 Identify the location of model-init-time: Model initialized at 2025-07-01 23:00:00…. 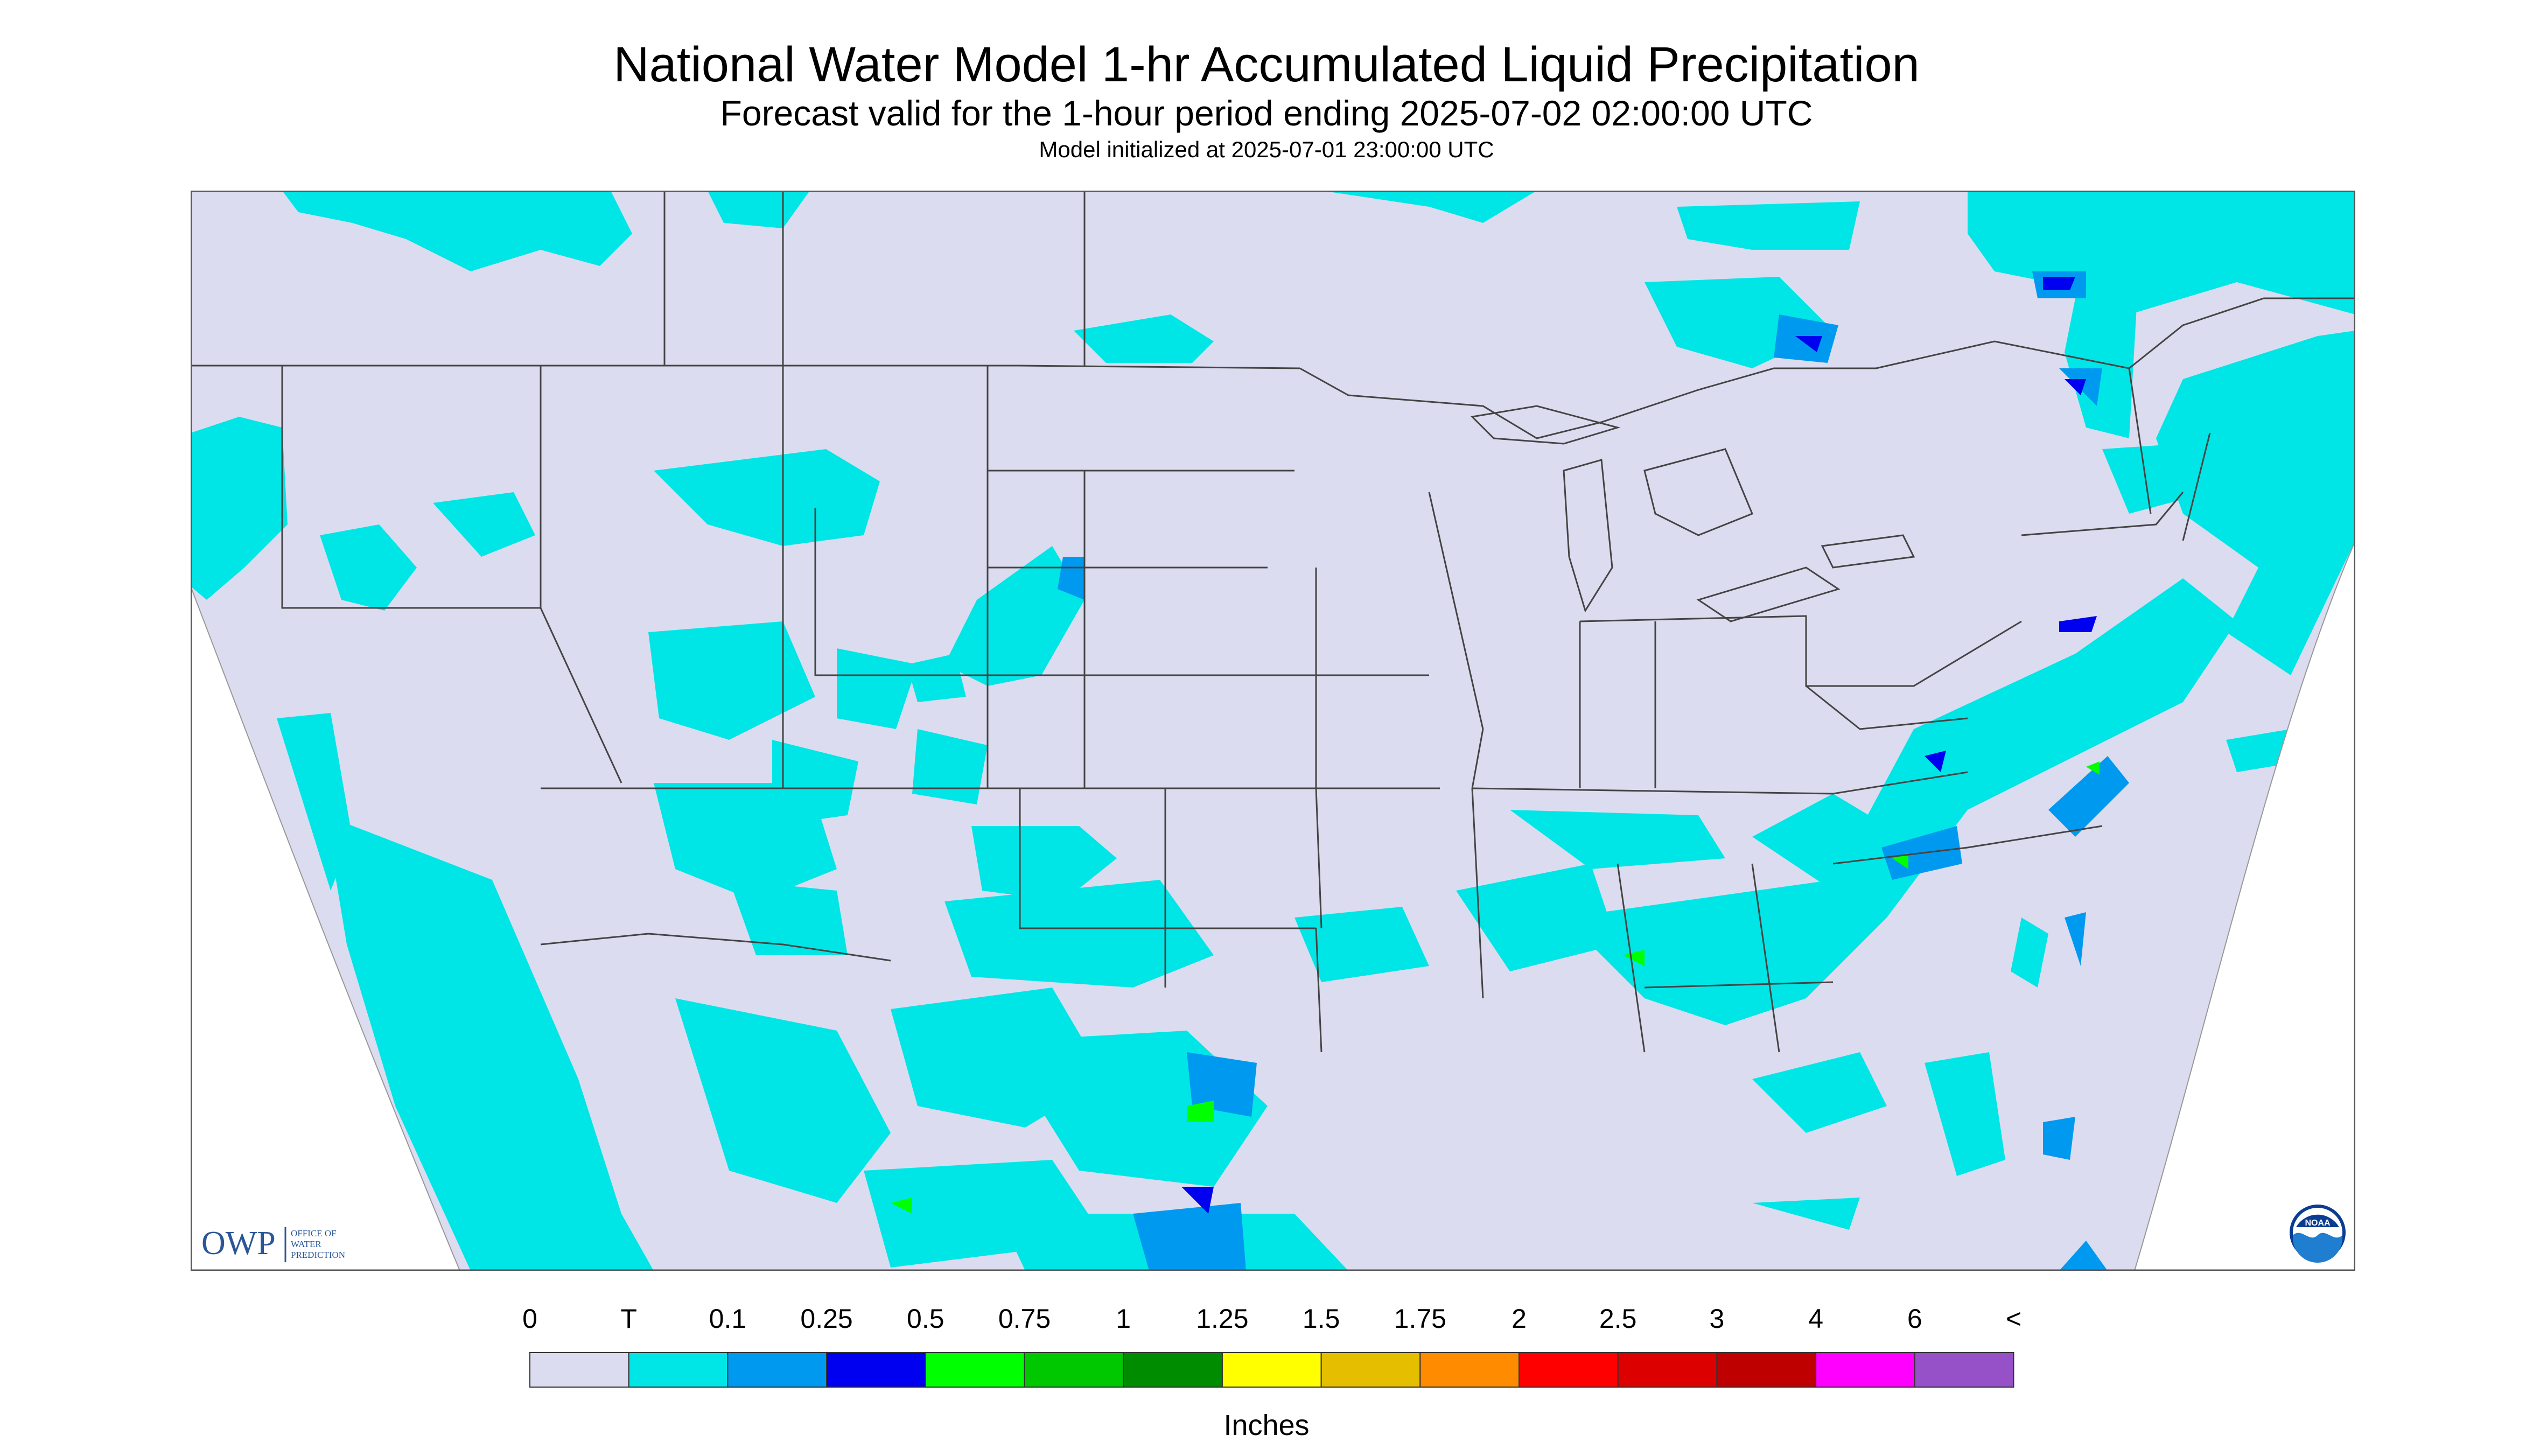
(1266, 149).